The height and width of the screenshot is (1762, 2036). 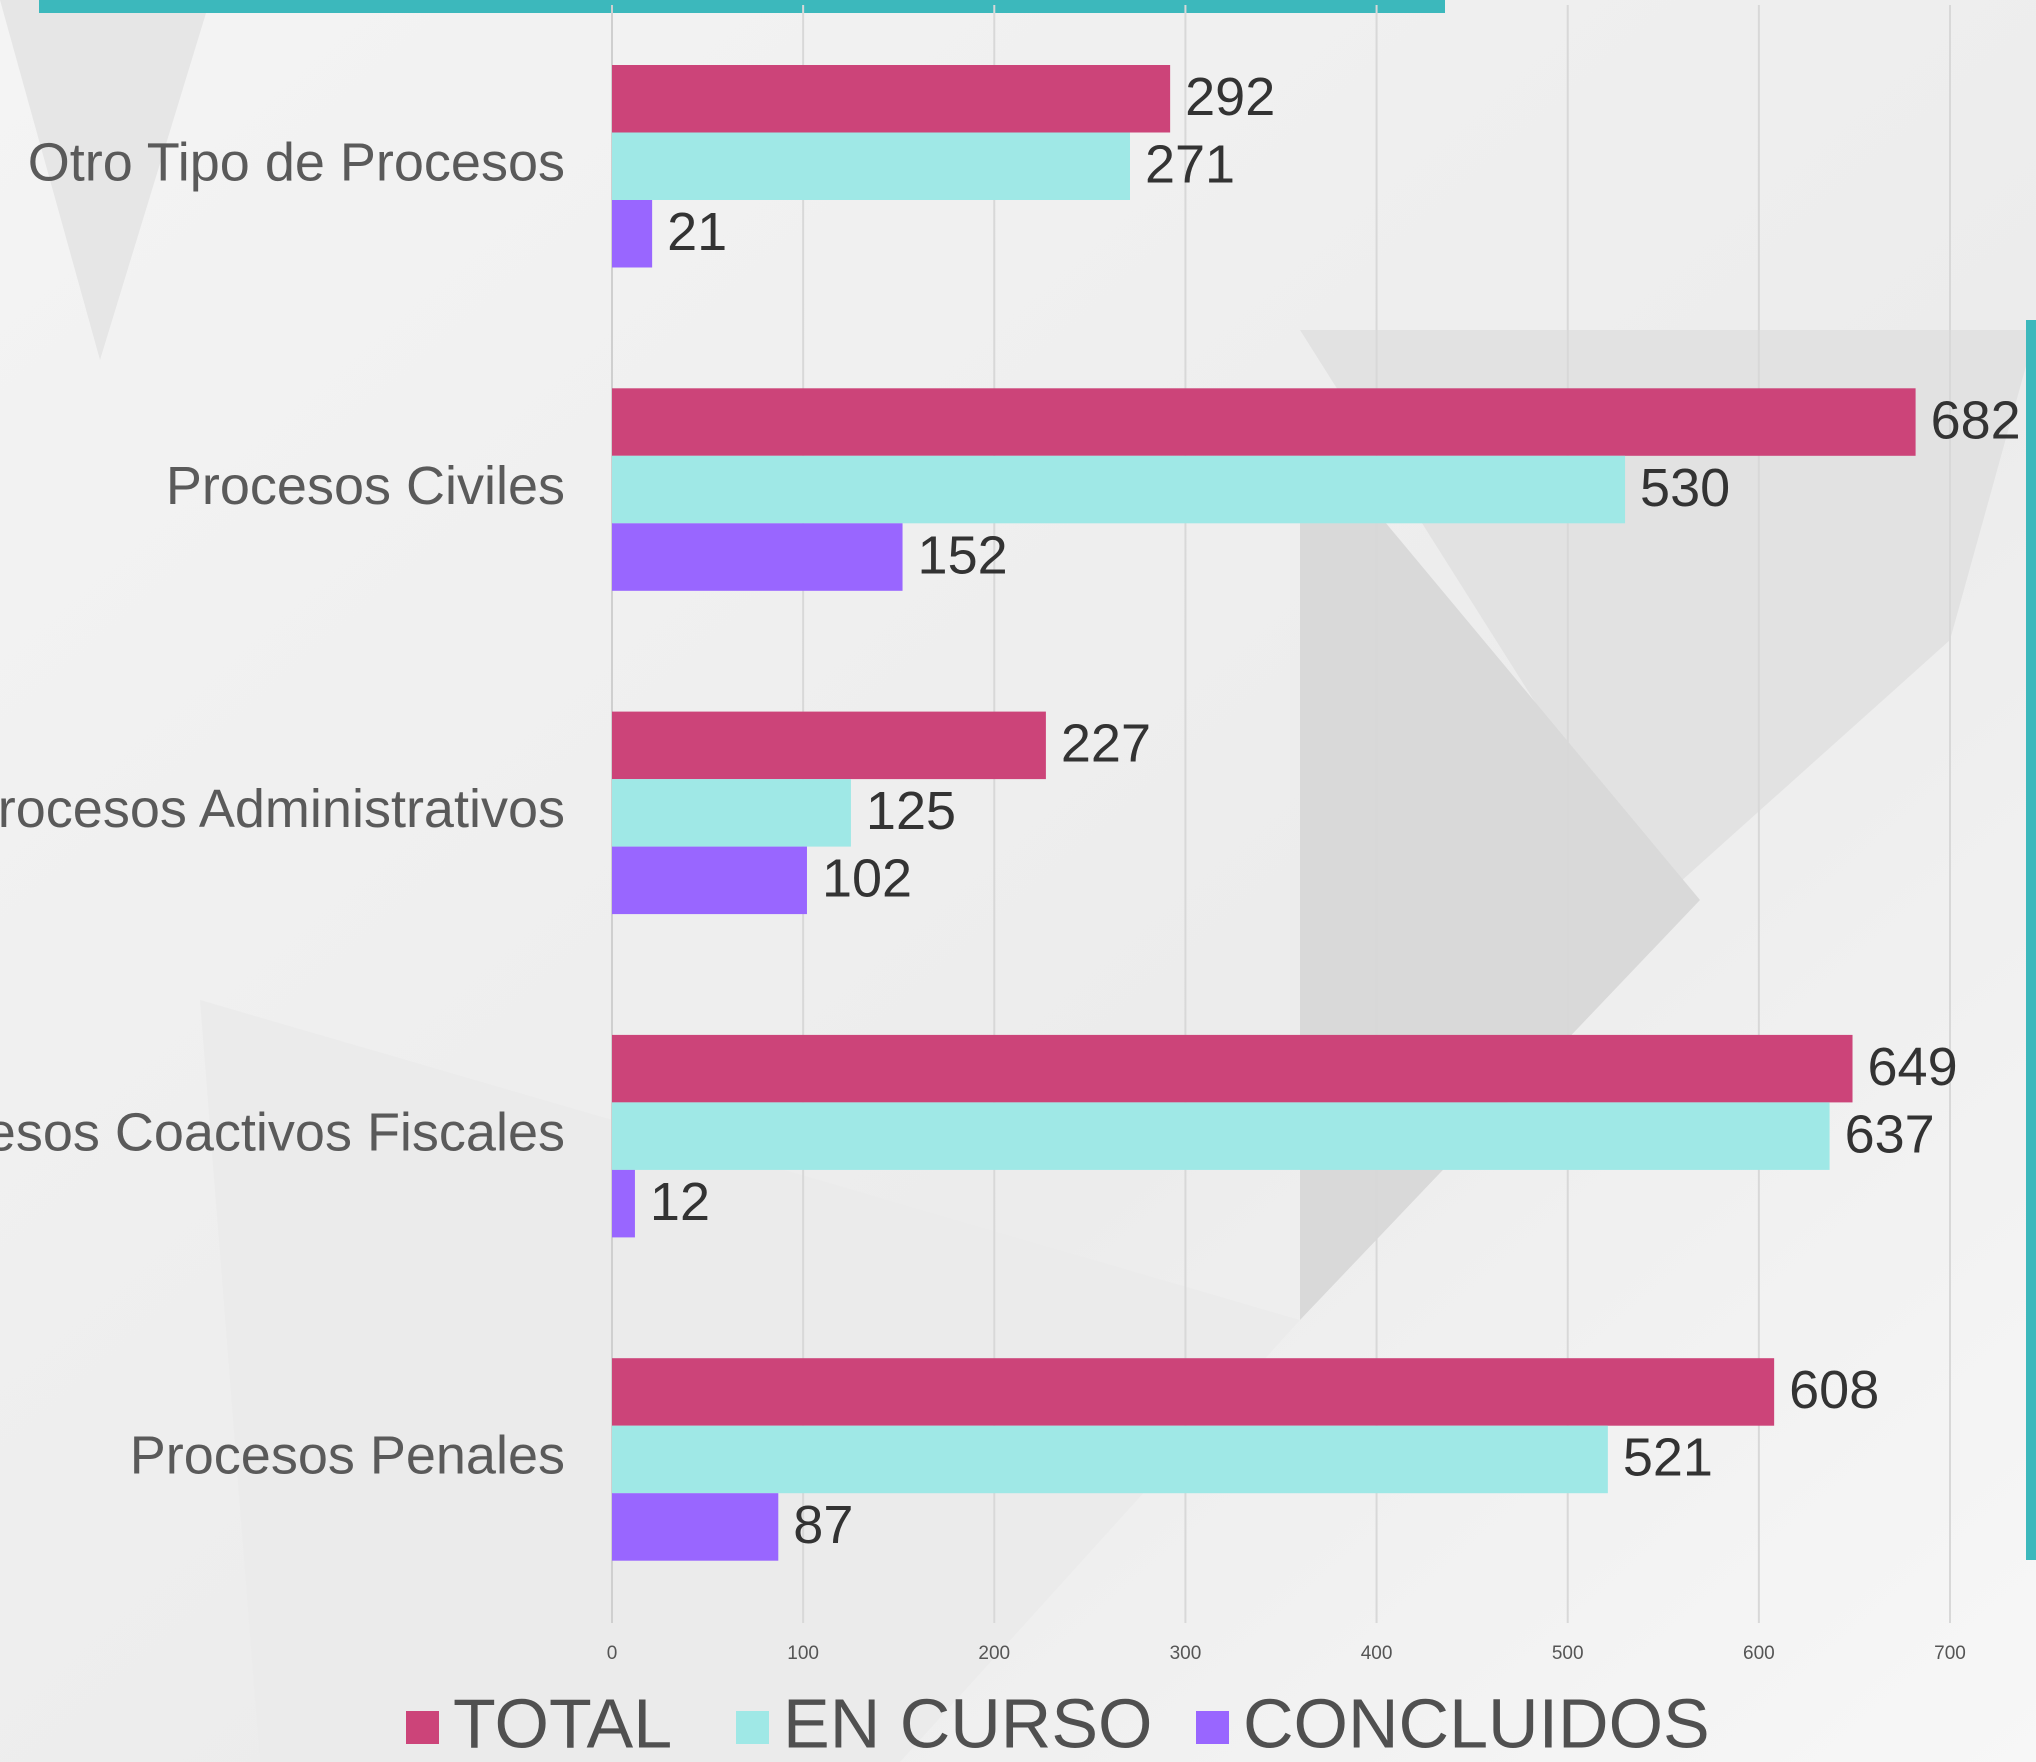 What do you see at coordinates (742, 6) in the screenshot?
I see `header-bar` at bounding box center [742, 6].